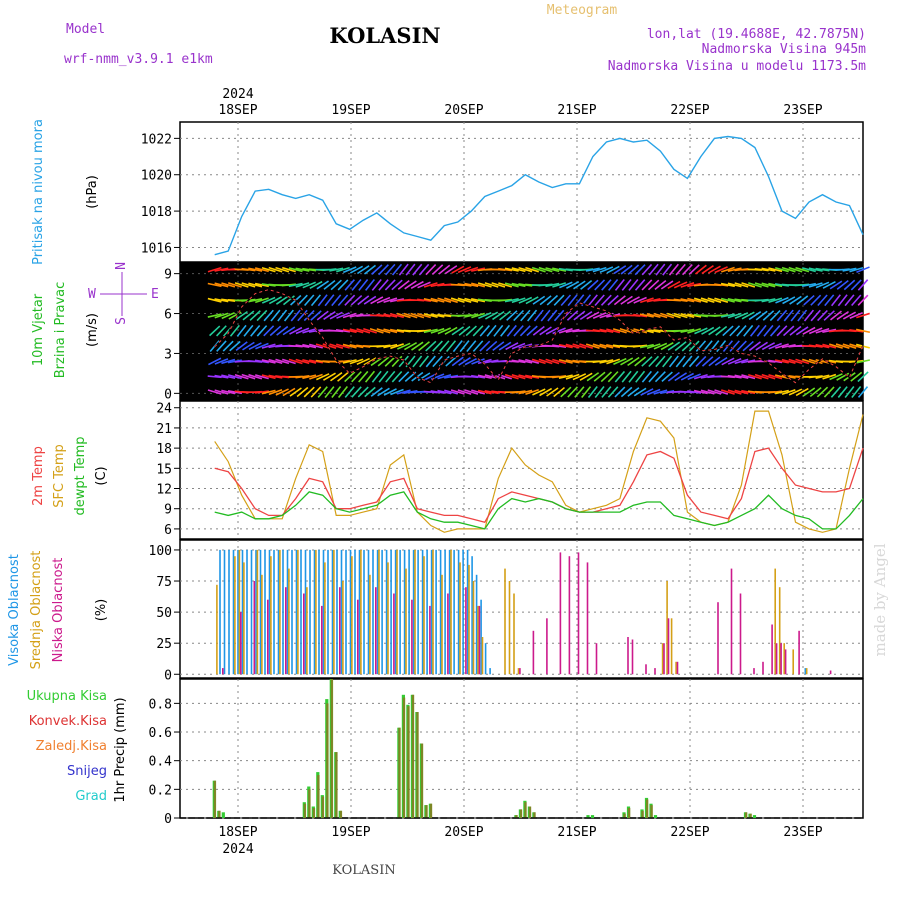  What do you see at coordinates (60, 330) in the screenshot?
I see `wind-label-2: Brzina i Pravac` at bounding box center [60, 330].